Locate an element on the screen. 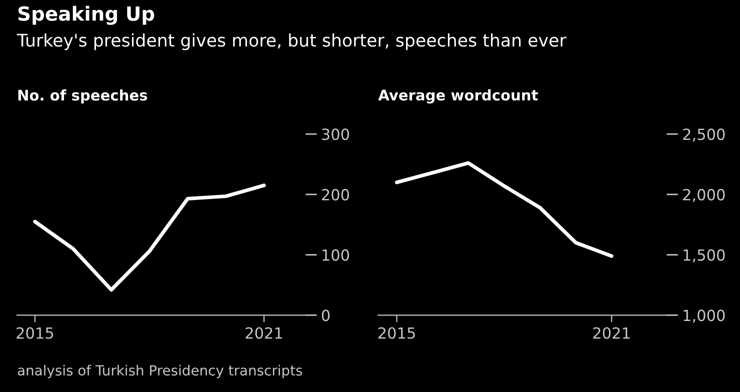  y-axis-title: No. of speeches is located at coordinates (83, 96).